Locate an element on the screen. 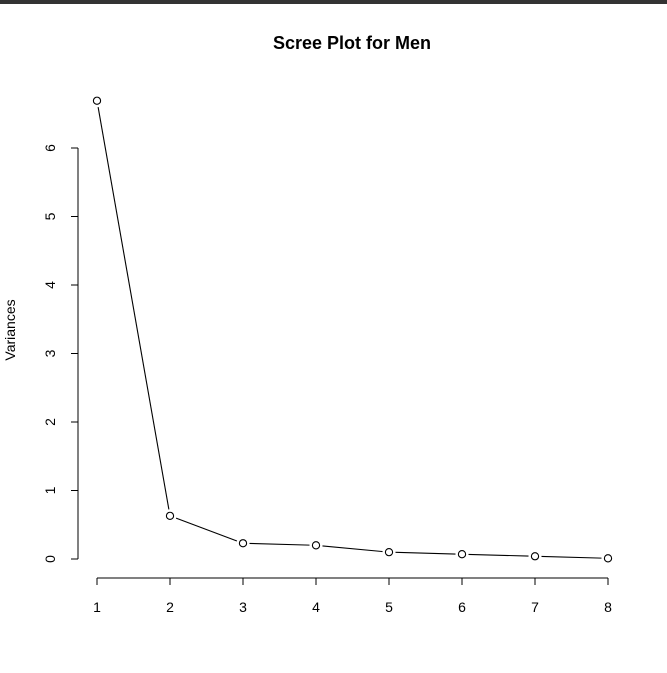 This screenshot has height=673, width=667. x-tick-label: 6 is located at coordinates (462, 607).